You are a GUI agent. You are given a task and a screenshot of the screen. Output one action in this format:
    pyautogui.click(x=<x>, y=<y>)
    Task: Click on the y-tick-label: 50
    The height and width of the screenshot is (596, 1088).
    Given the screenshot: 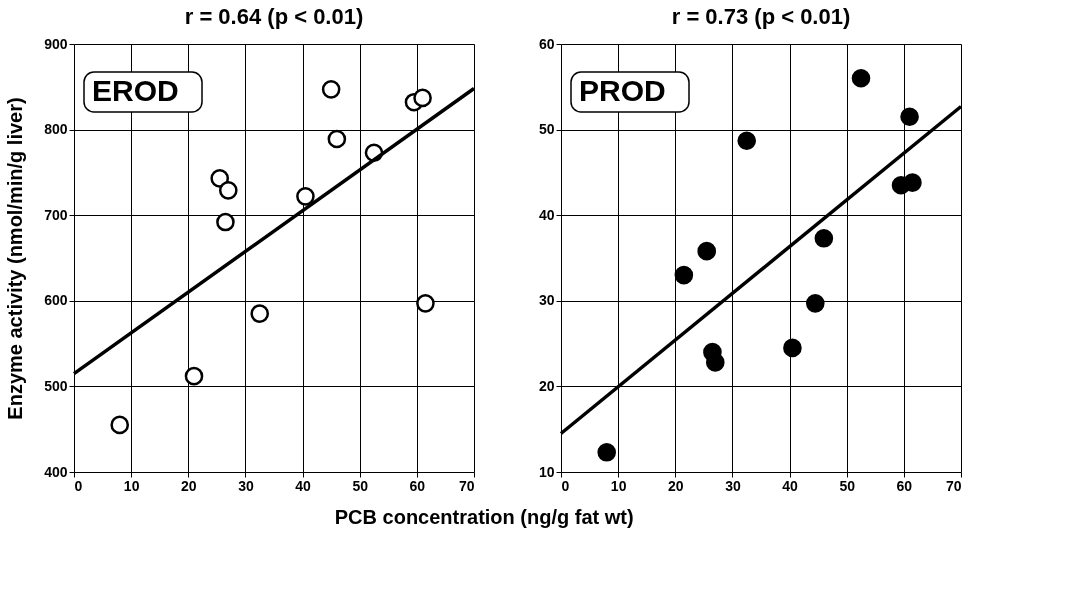 What is the action you would take?
    pyautogui.click(x=546, y=129)
    